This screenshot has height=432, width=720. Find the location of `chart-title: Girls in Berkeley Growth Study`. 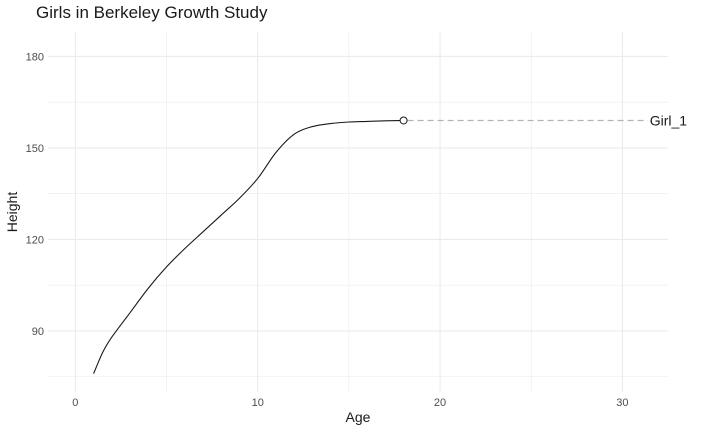

chart-title: Girls in Berkeley Growth Study is located at coordinates (152, 12).